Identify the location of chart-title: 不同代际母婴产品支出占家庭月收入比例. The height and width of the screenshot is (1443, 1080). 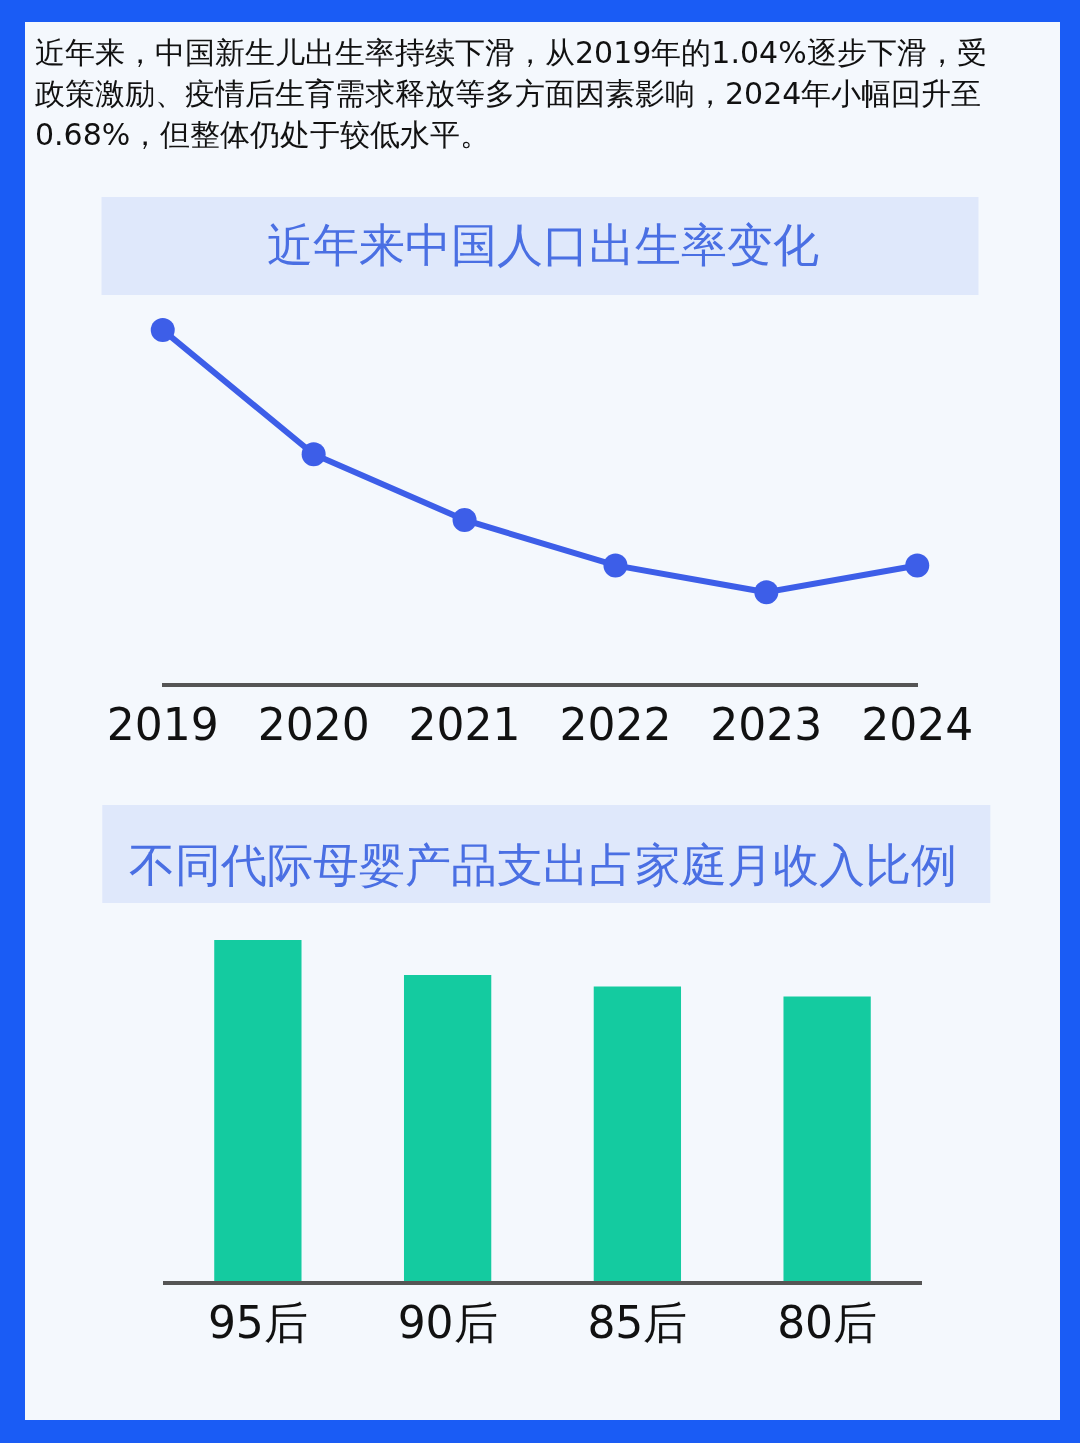
(542, 865).